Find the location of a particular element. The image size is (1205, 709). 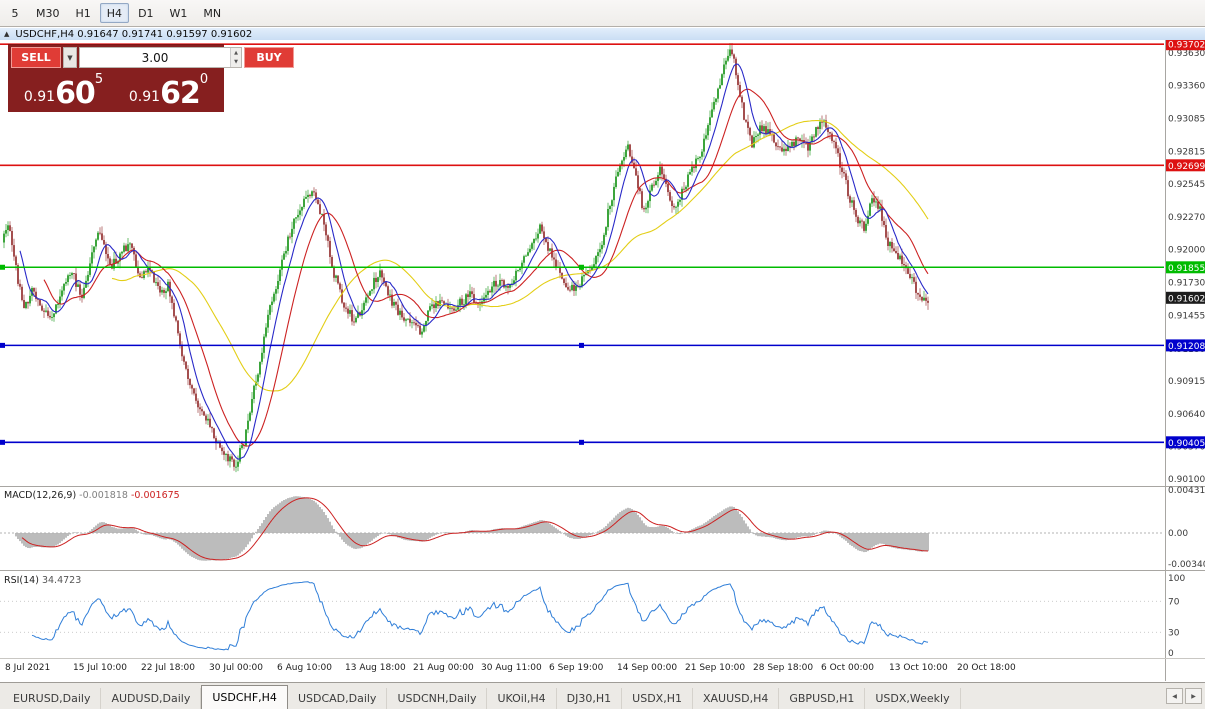

svg-text: 21 Aug 00:00 is located at coordinates (443, 668).